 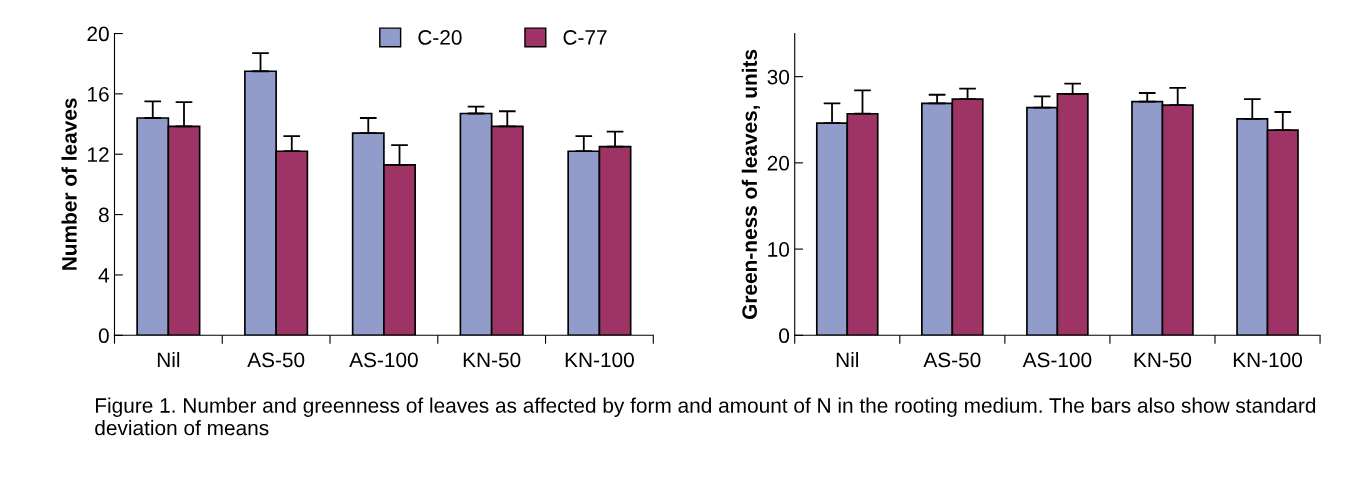 I want to click on y-tick-label: 10, so click(x=779, y=249).